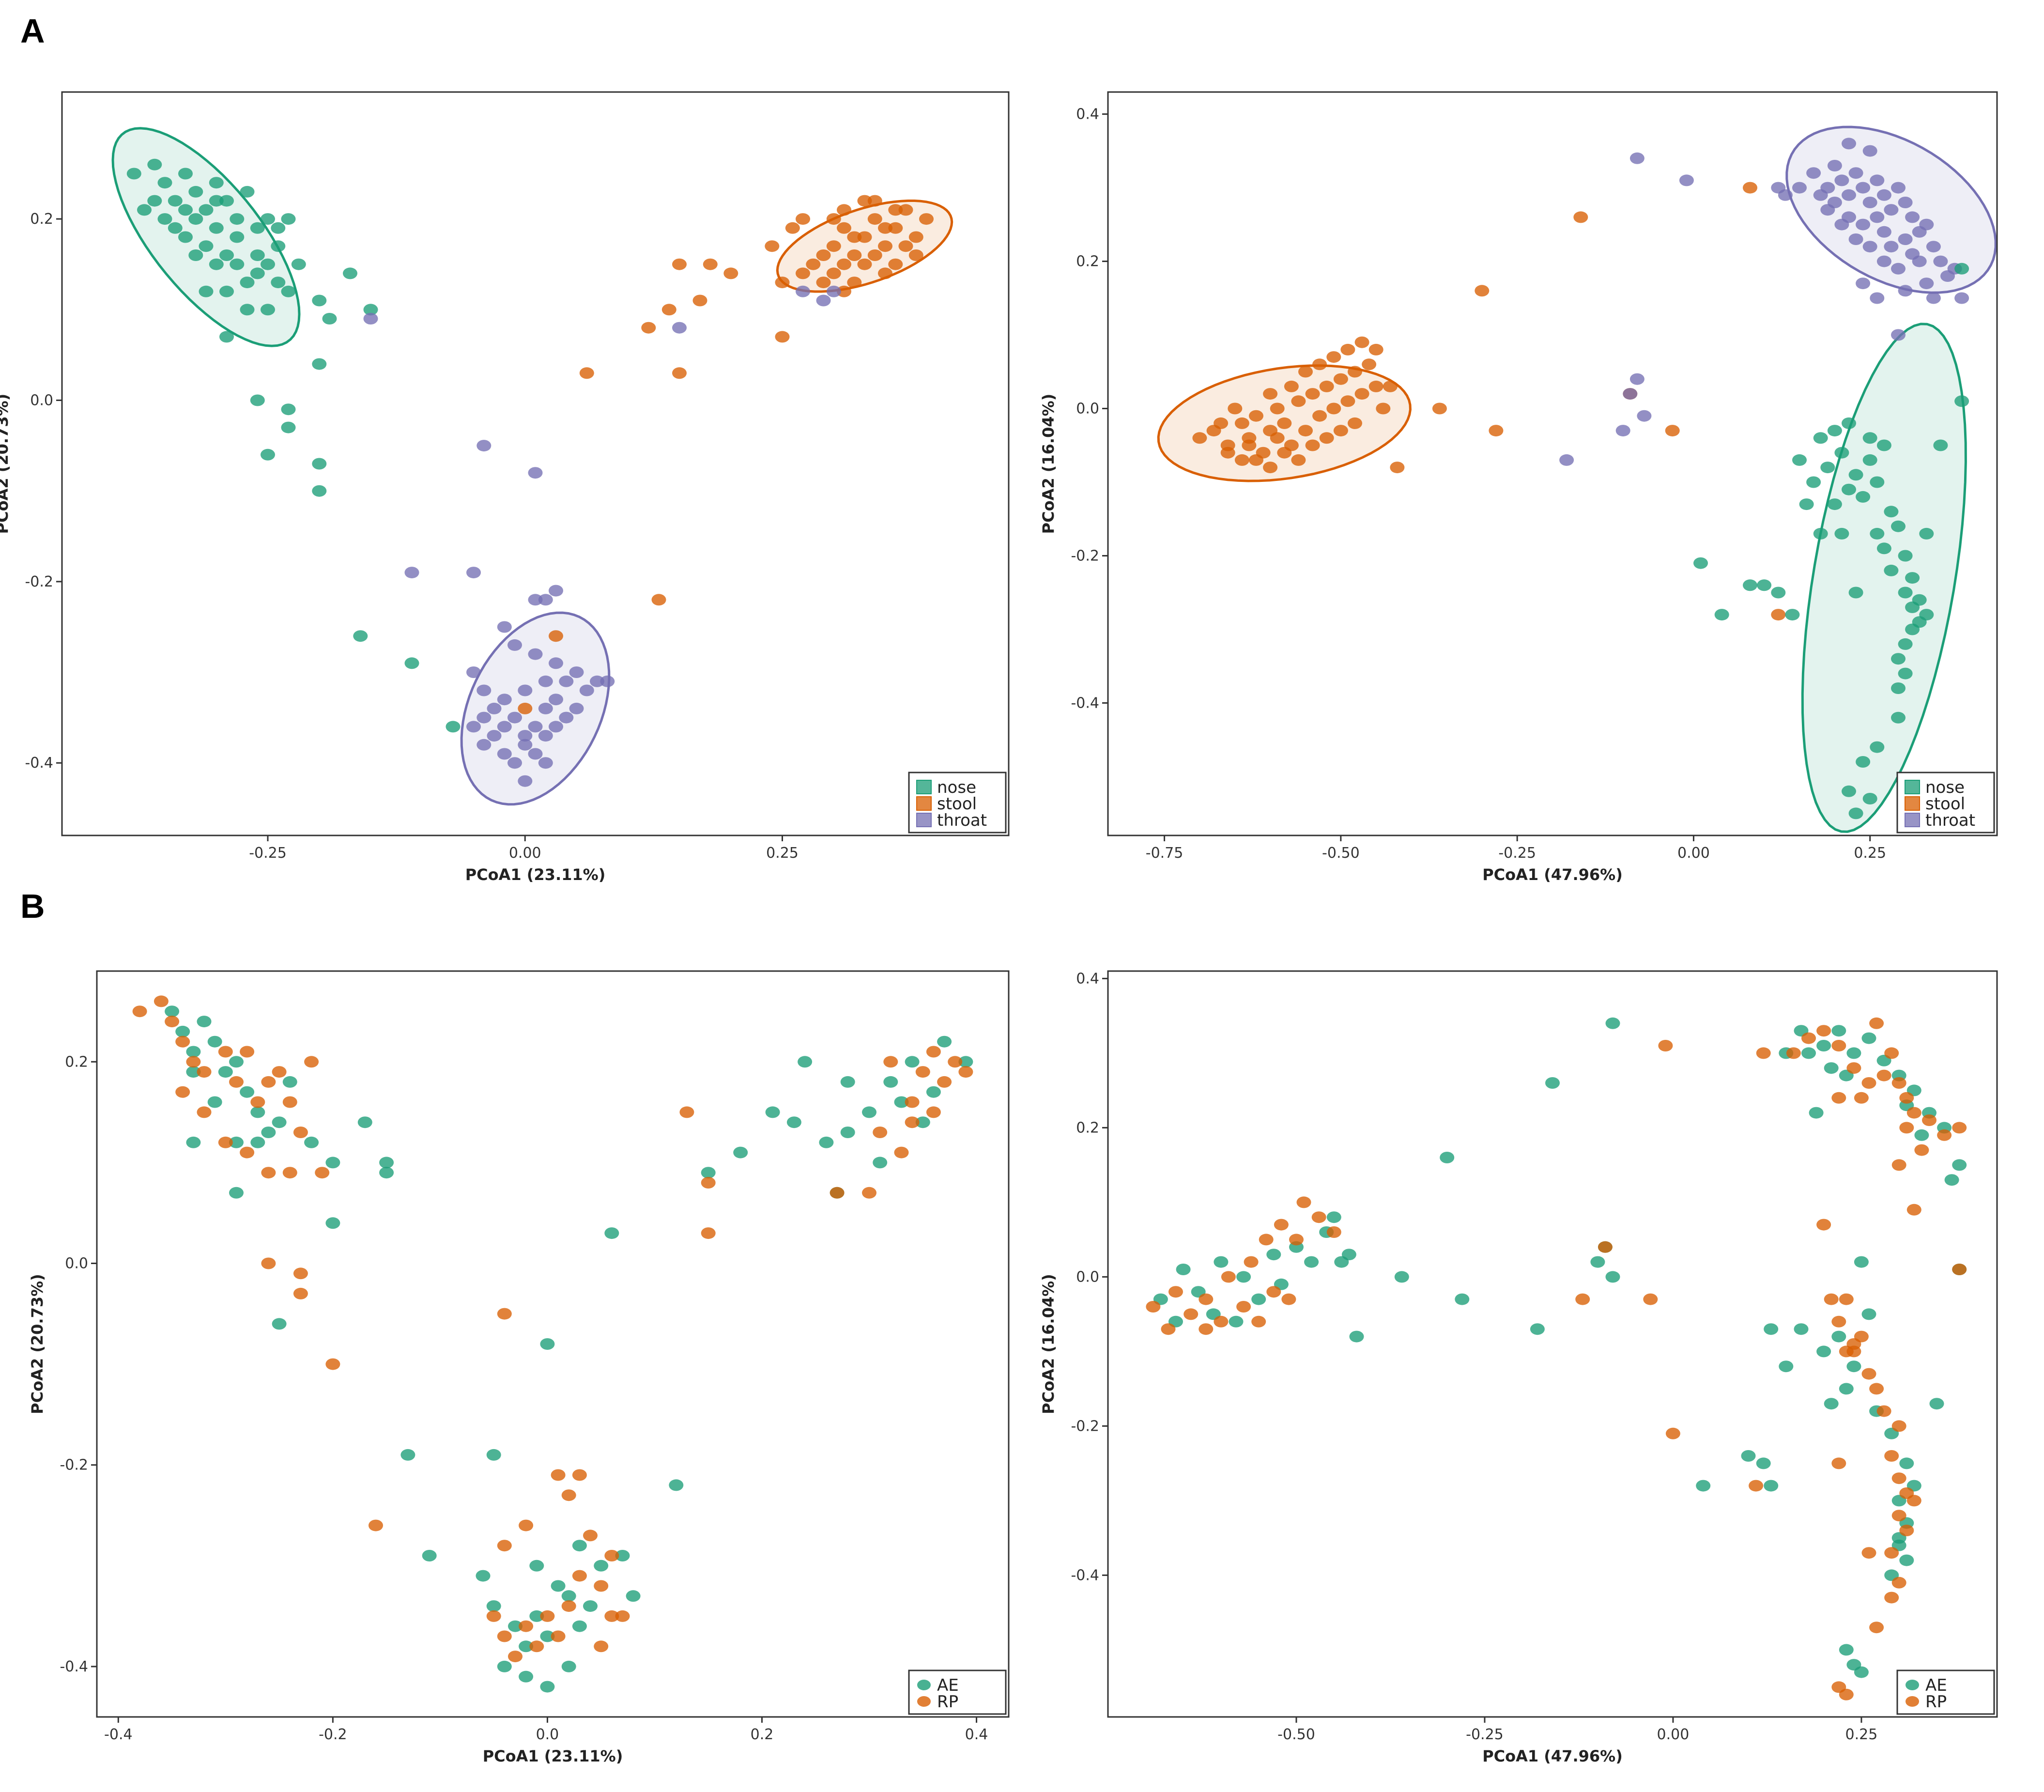 The width and height of the screenshot is (2044, 1792). What do you see at coordinates (1912, 1685) in the screenshot?
I see `chart-3-legend-key-AE` at bounding box center [1912, 1685].